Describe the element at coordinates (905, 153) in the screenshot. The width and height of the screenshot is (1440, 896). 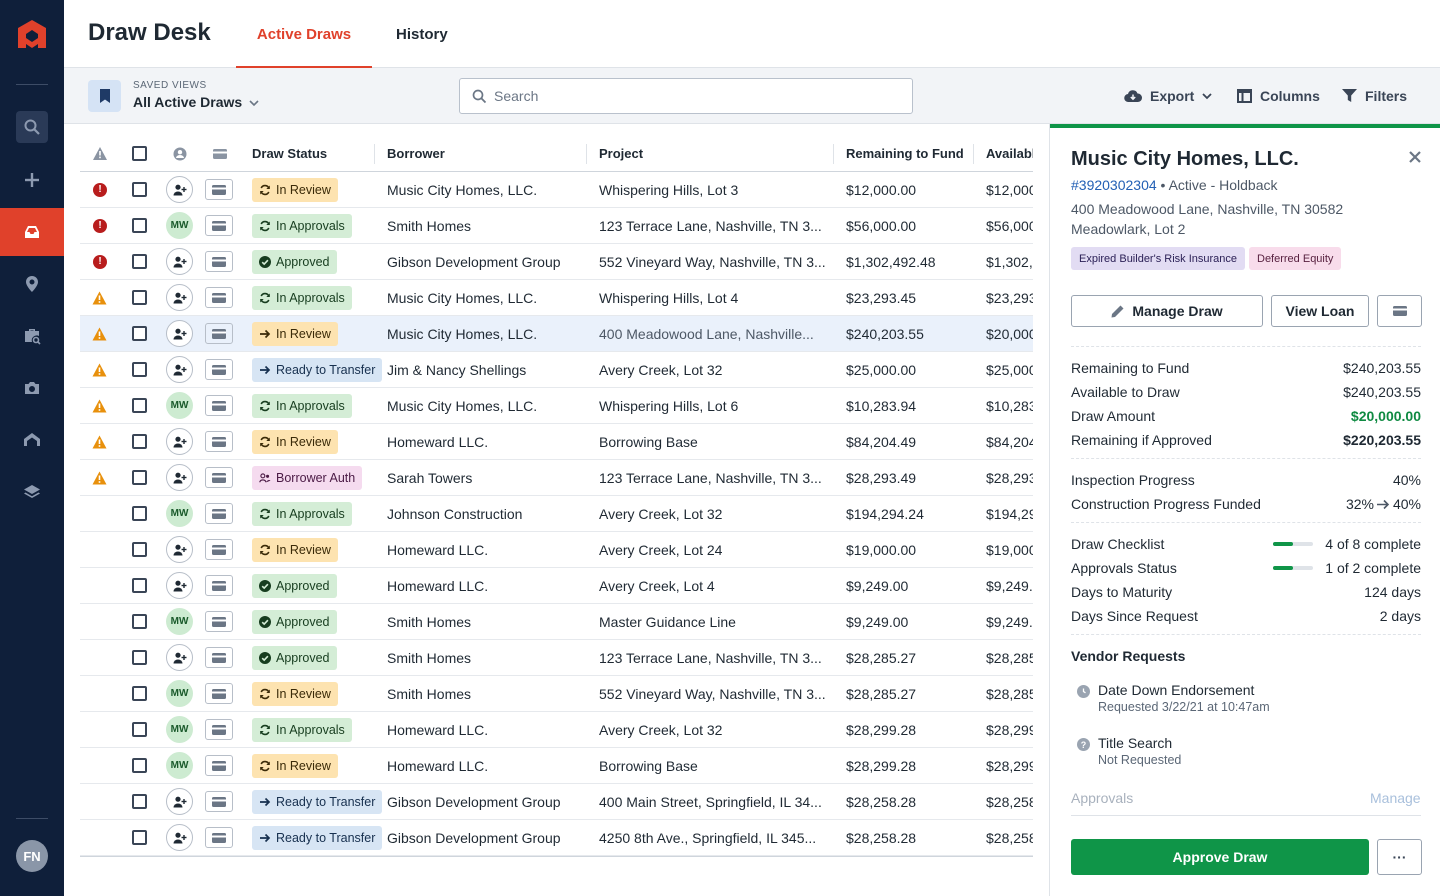
I see `remaining-column-header: Remaining to Fund` at that location.